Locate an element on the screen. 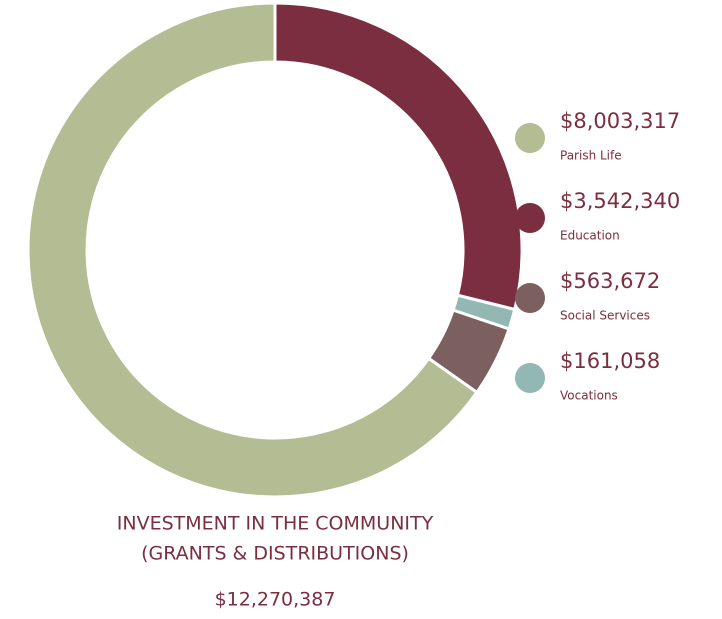 The width and height of the screenshot is (722, 619). legend-value: $161,058 is located at coordinates (610, 361).